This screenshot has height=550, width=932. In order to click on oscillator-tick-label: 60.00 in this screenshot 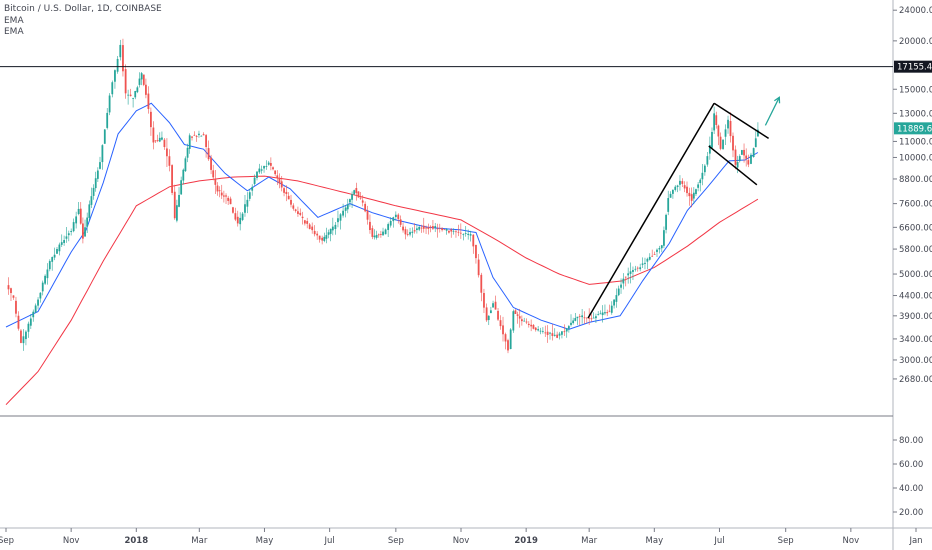, I will do `click(911, 465)`.